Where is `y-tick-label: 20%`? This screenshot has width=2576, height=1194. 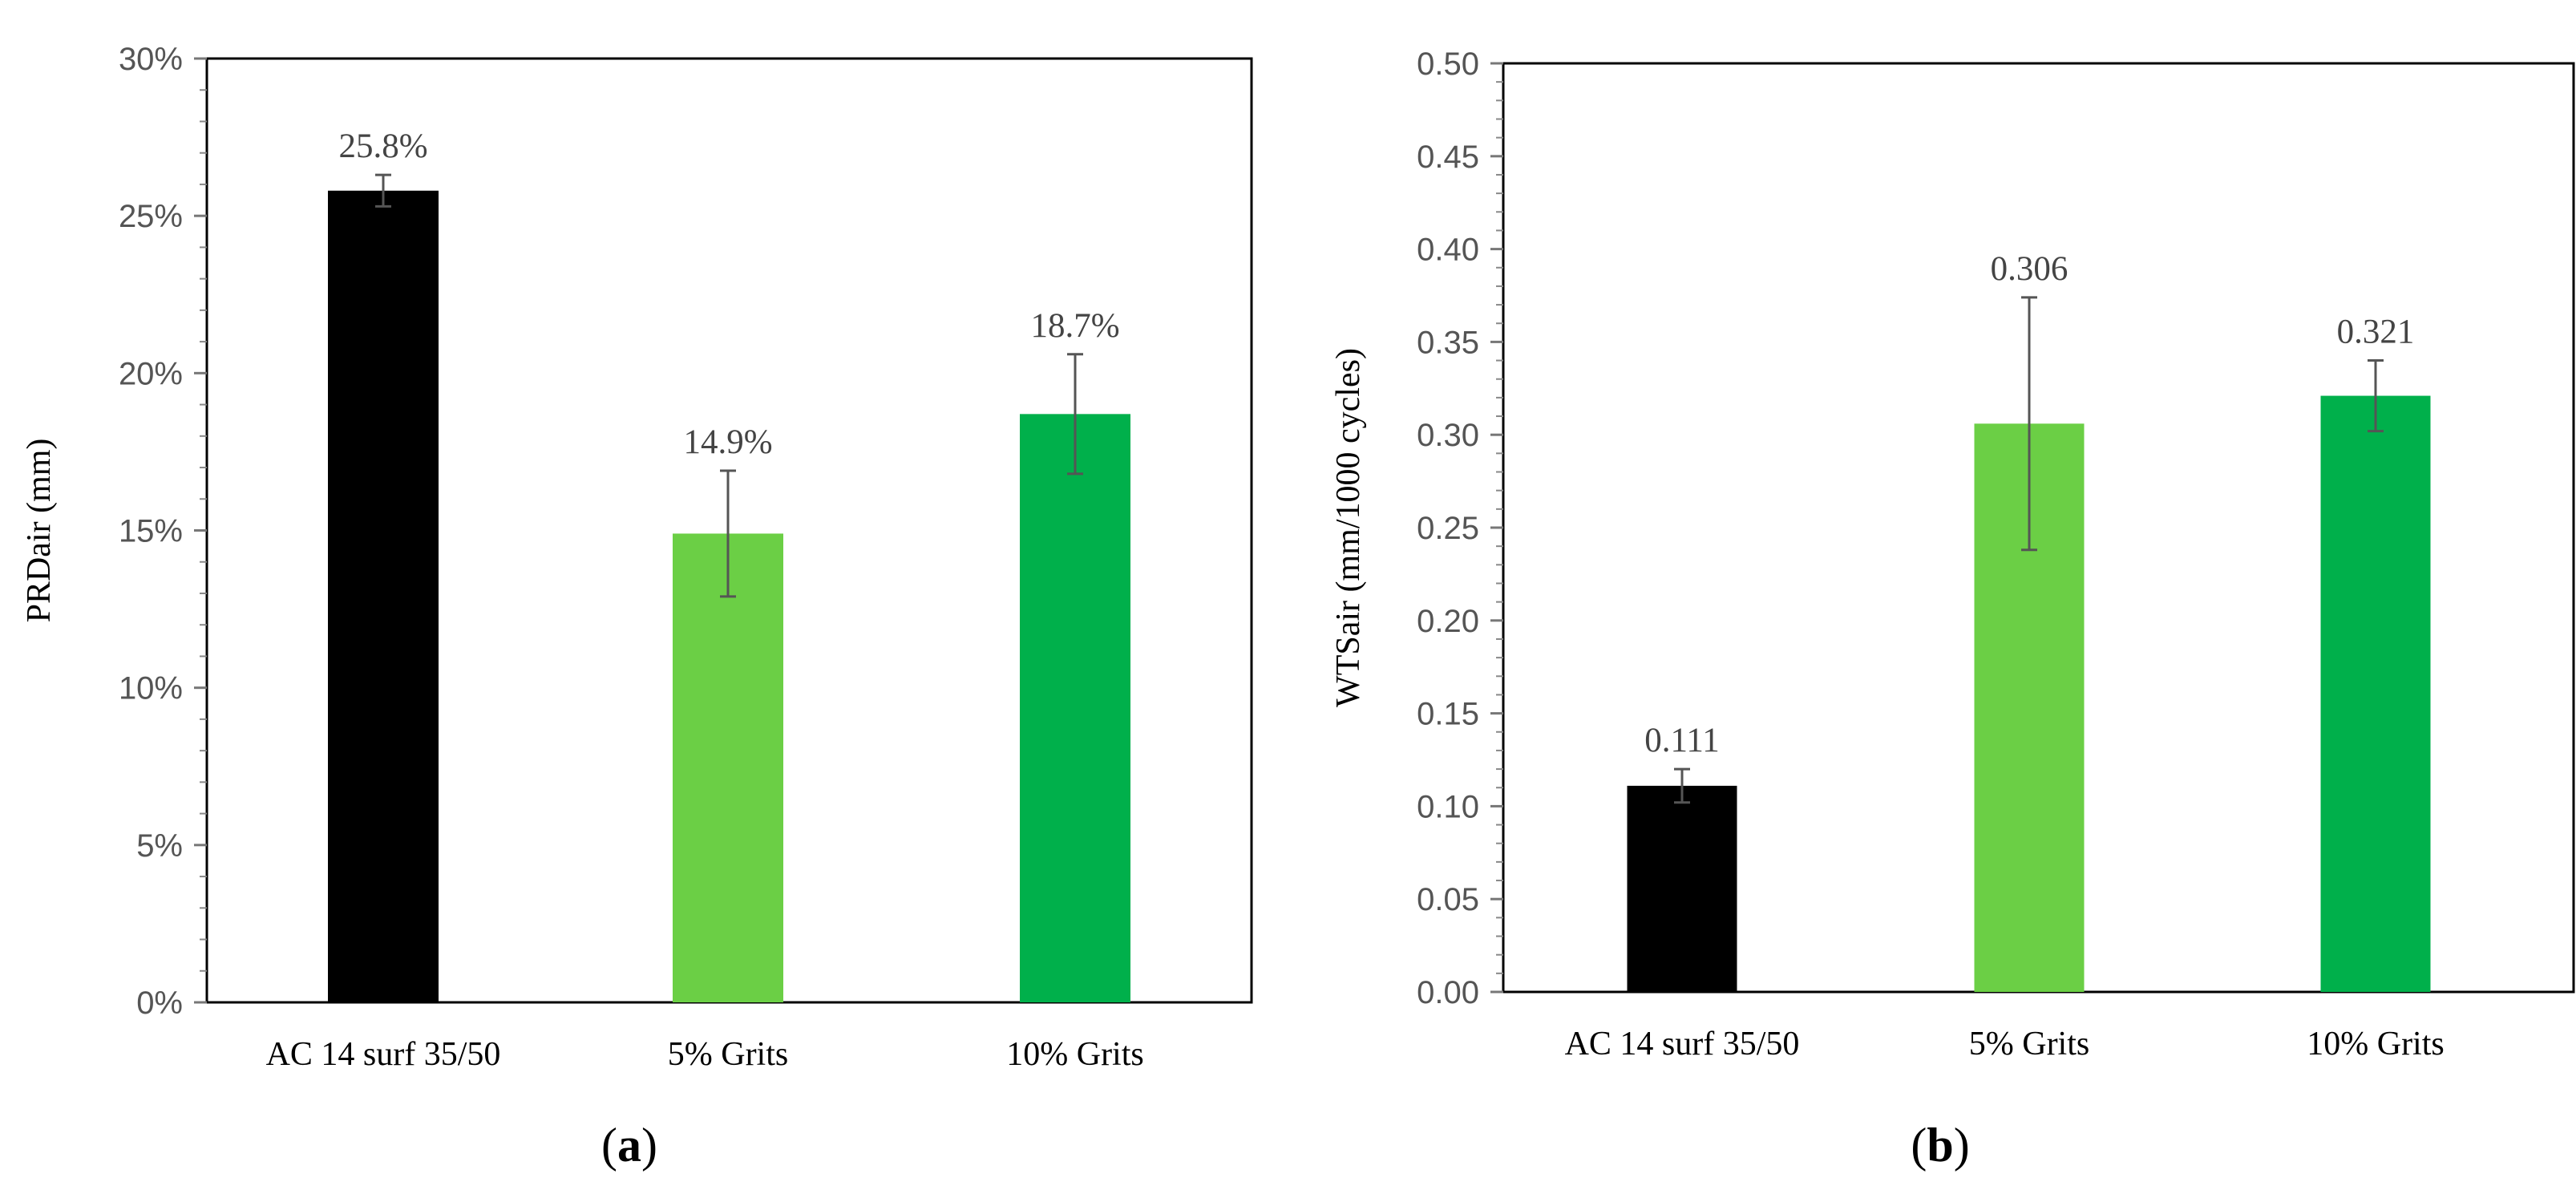 y-tick-label: 20% is located at coordinates (151, 373).